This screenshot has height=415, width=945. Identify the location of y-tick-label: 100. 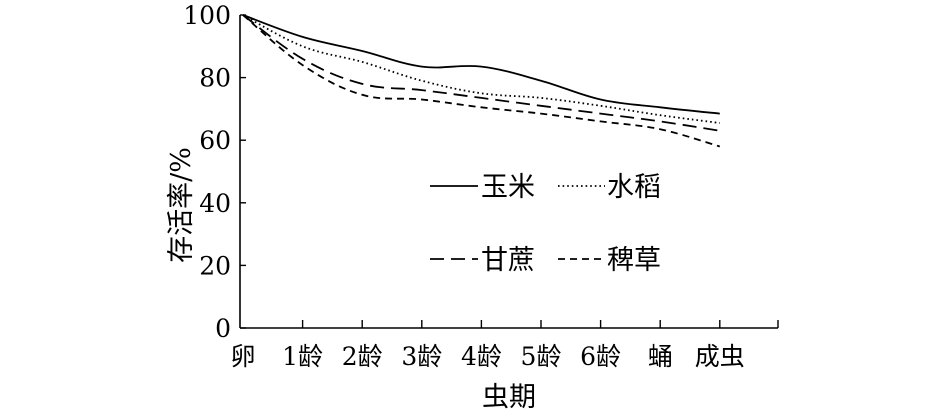
(207, 15).